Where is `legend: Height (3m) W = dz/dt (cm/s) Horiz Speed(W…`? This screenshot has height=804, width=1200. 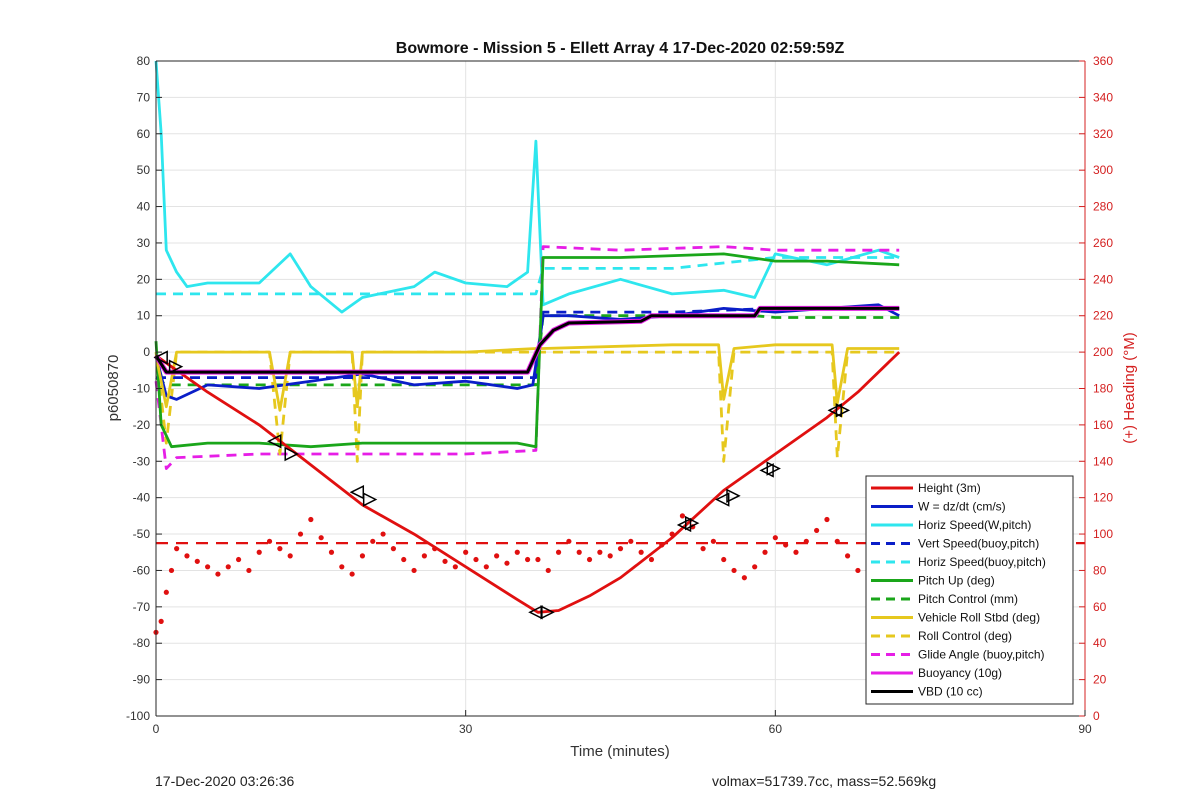
legend: Height (3m) W = dz/dt (cm/s) Horiz Speed(W… is located at coordinates (969, 590).